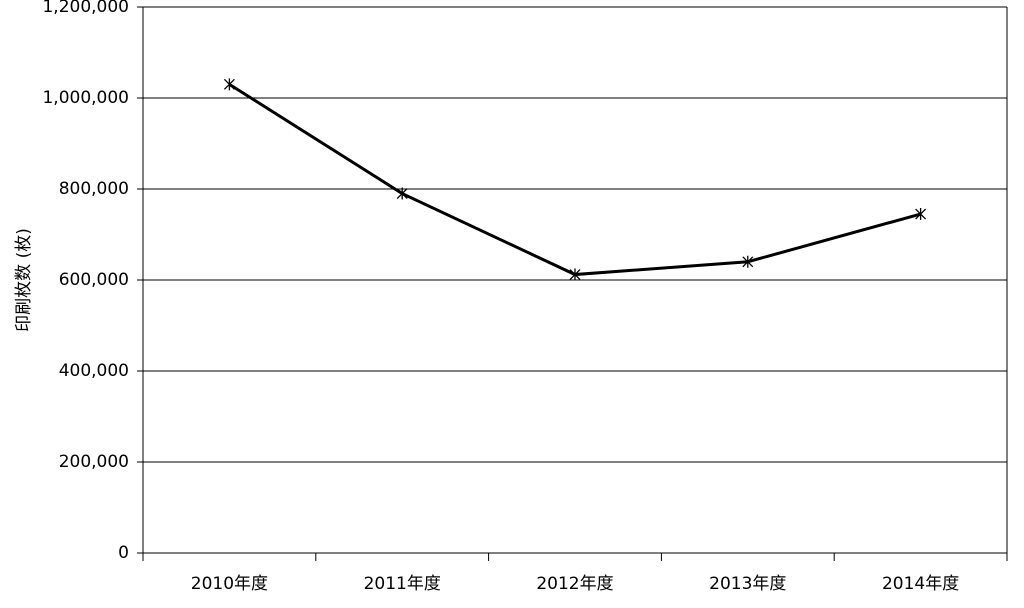 Image resolution: width=1024 pixels, height=608 pixels. What do you see at coordinates (402, 584) in the screenshot?
I see `x-tick-label: 2011年度` at bounding box center [402, 584].